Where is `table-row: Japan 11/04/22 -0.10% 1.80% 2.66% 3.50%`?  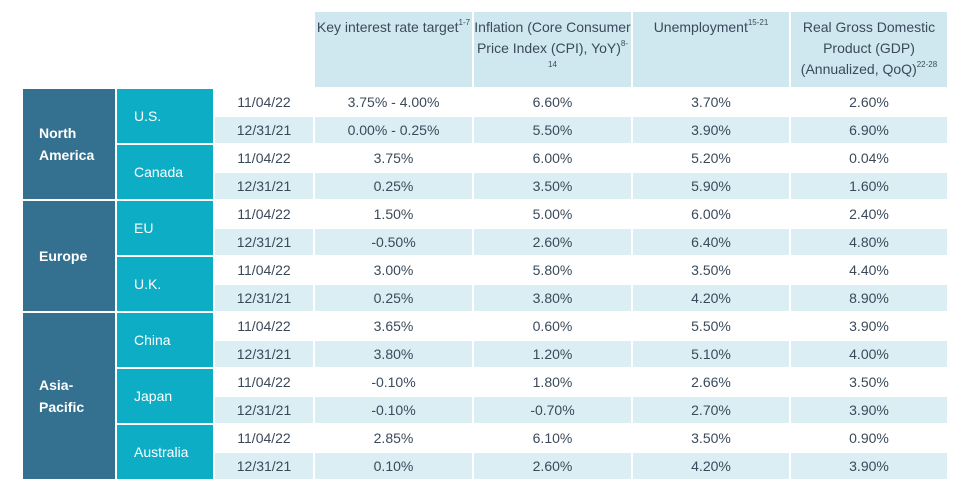
table-row: Japan 11/04/22 -0.10% 1.80% 2.66% 3.50% is located at coordinates (485, 396).